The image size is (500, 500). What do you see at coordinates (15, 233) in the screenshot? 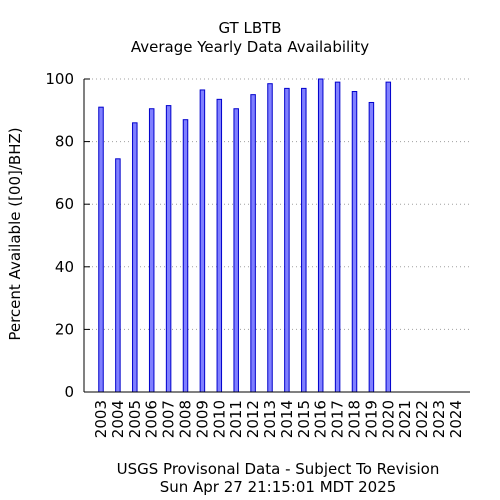
I see `y-axis-label: Percent Available ([00]/BHZ)` at bounding box center [15, 233].